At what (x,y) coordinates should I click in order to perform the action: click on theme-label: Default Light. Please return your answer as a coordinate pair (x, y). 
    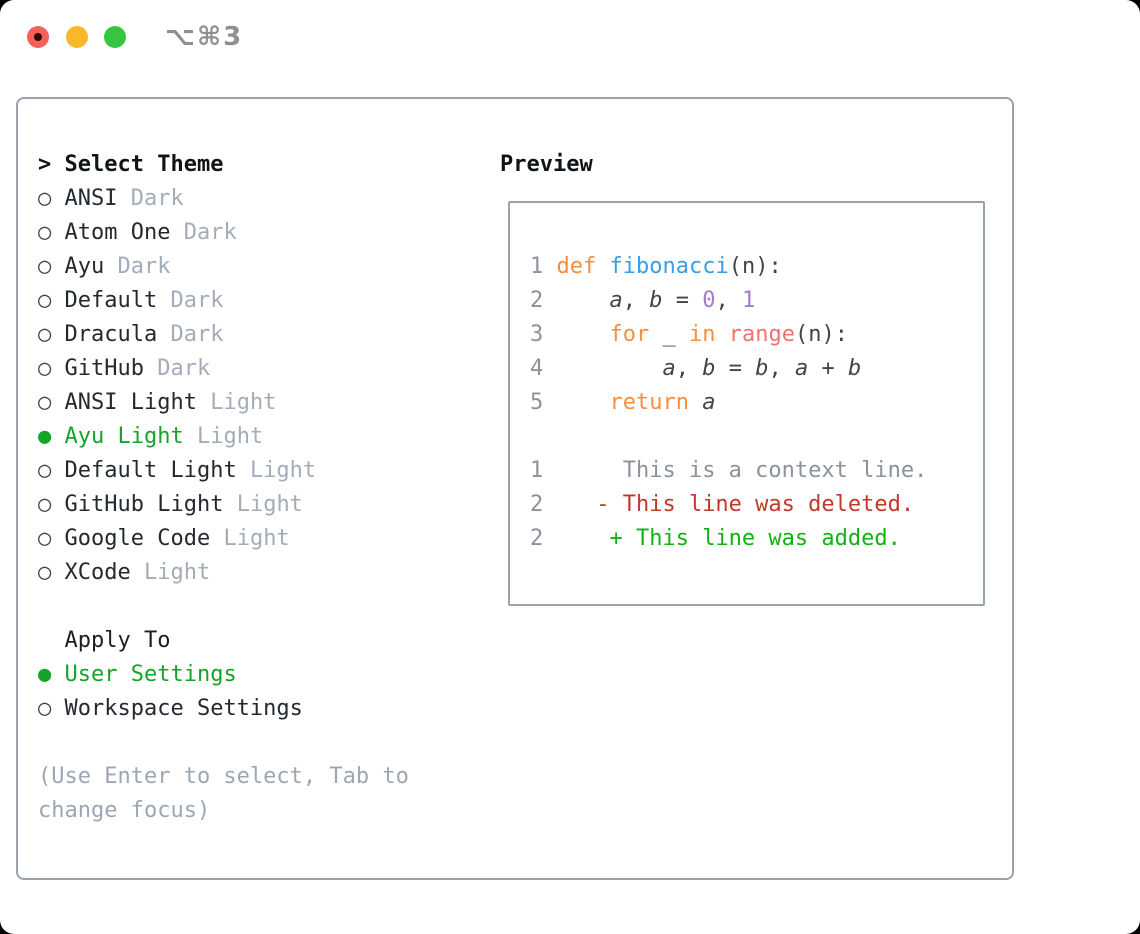
    Looking at the image, I should click on (150, 470).